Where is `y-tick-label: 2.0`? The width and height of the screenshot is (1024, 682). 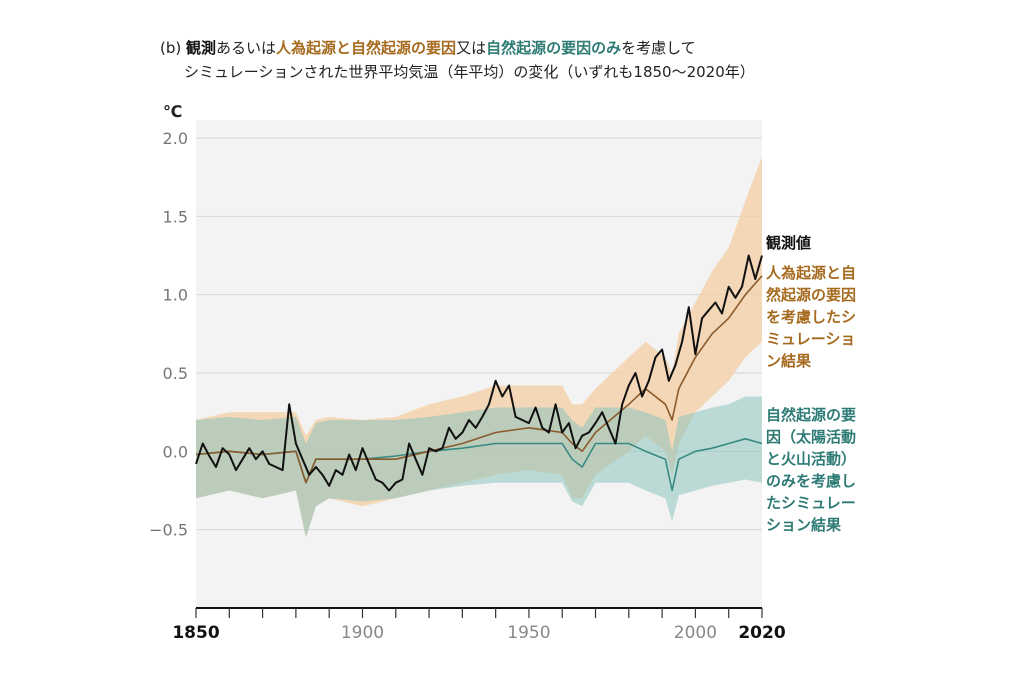
y-tick-label: 2.0 is located at coordinates (175, 138).